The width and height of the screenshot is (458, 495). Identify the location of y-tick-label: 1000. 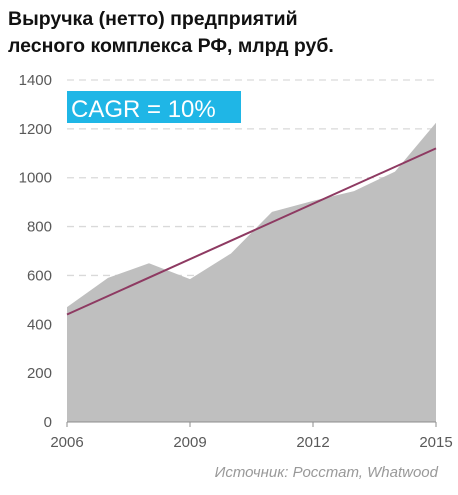
(35, 178).